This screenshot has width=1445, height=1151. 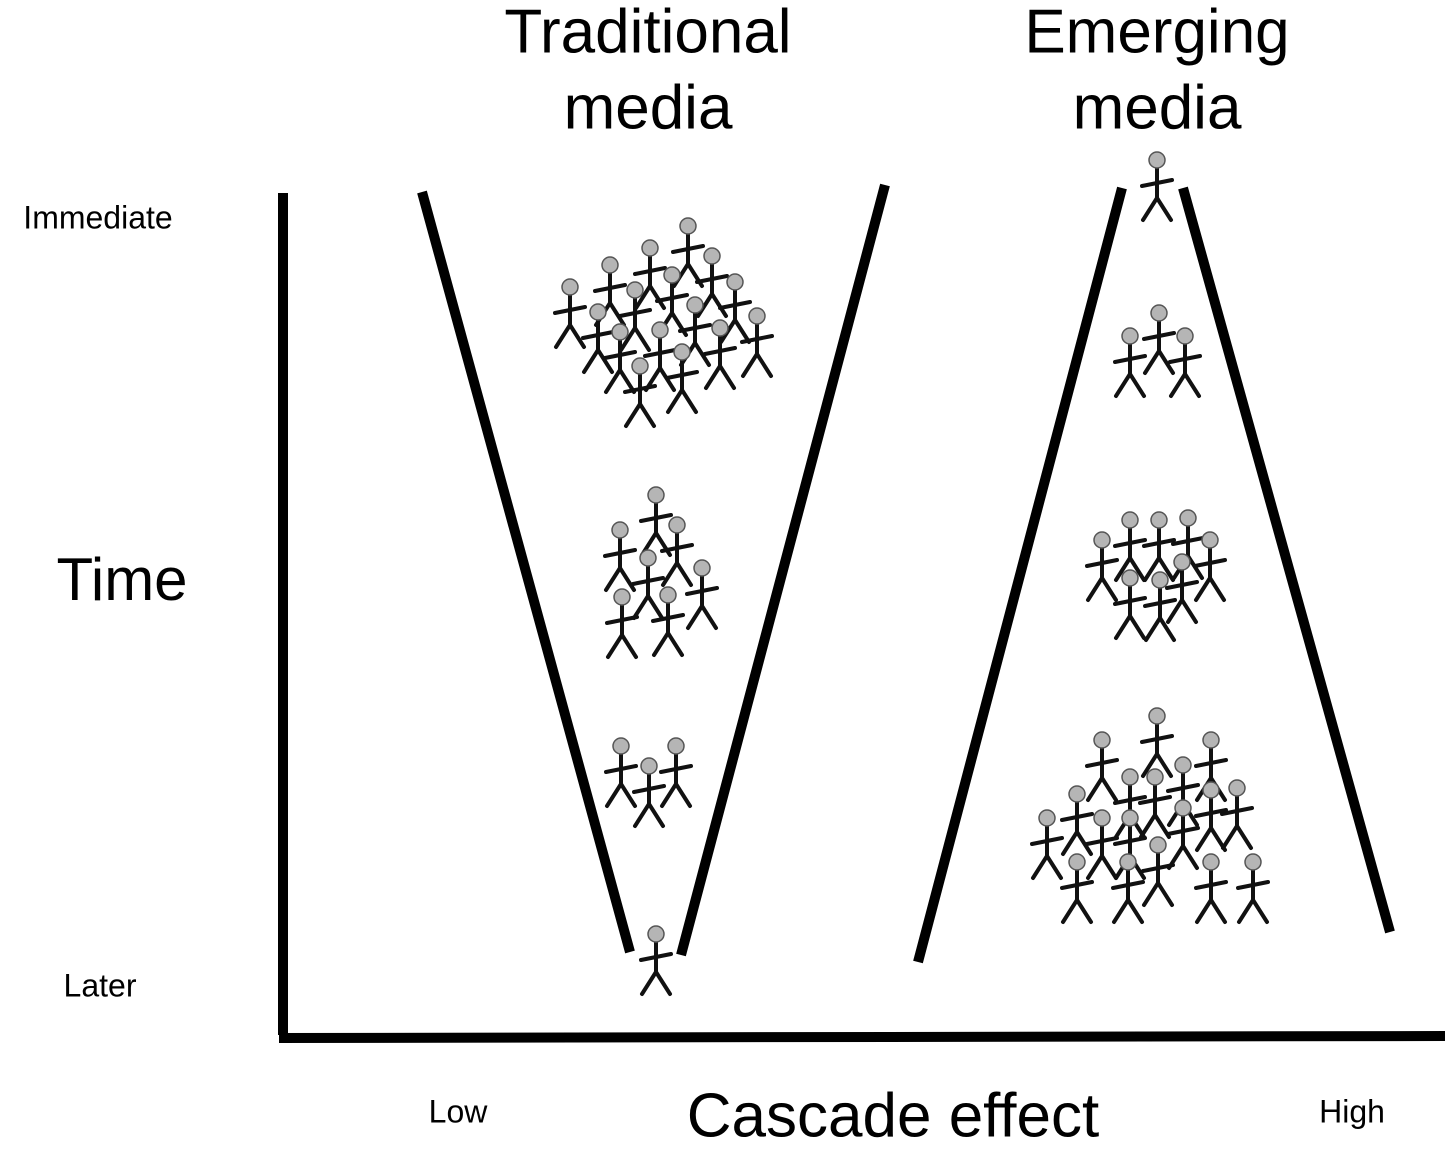 I want to click on panel-title: Traditional, so click(x=647, y=33).